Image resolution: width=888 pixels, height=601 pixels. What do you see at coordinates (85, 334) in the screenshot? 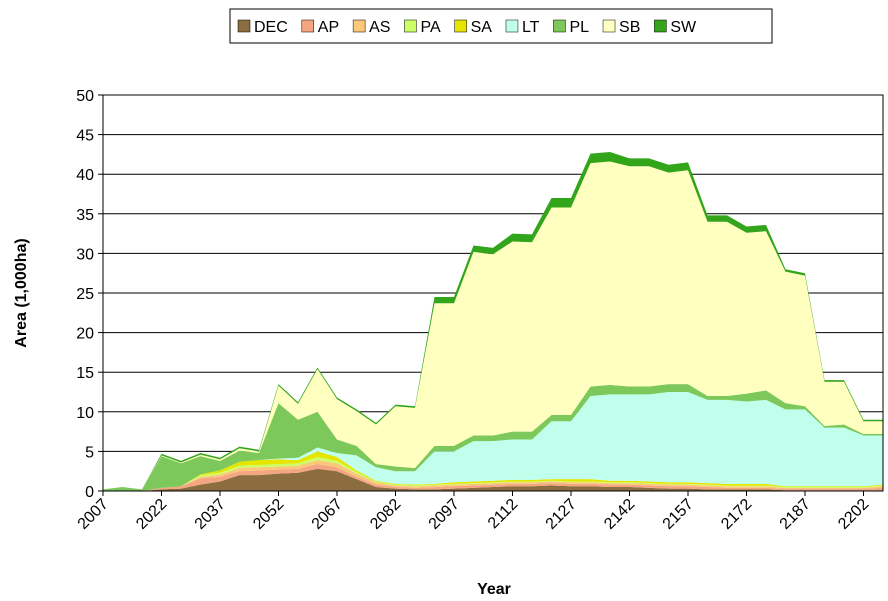
I see `y-tick-label: 20` at bounding box center [85, 334].